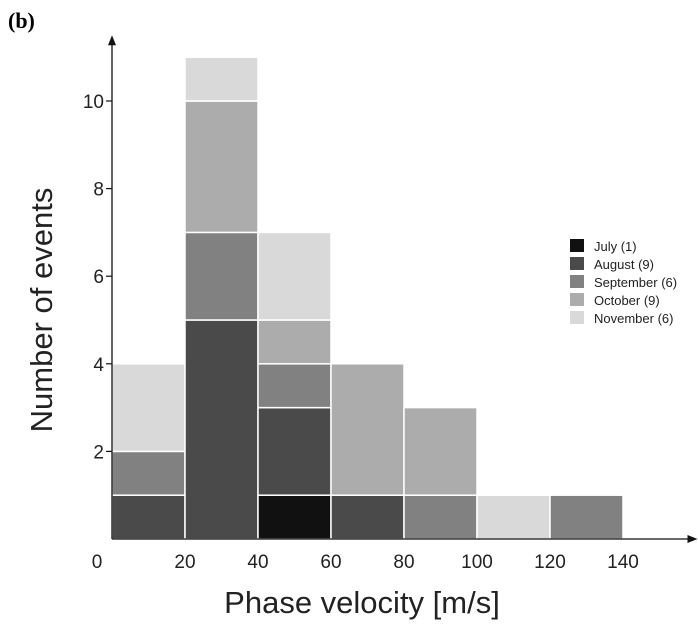  I want to click on x-tick-label: 100, so click(477, 562).